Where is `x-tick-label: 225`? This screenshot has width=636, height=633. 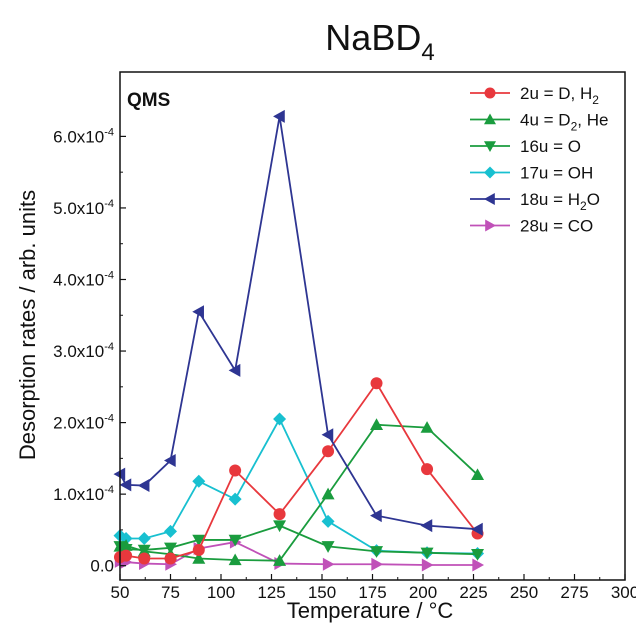 x-tick-label: 225 is located at coordinates (473, 592).